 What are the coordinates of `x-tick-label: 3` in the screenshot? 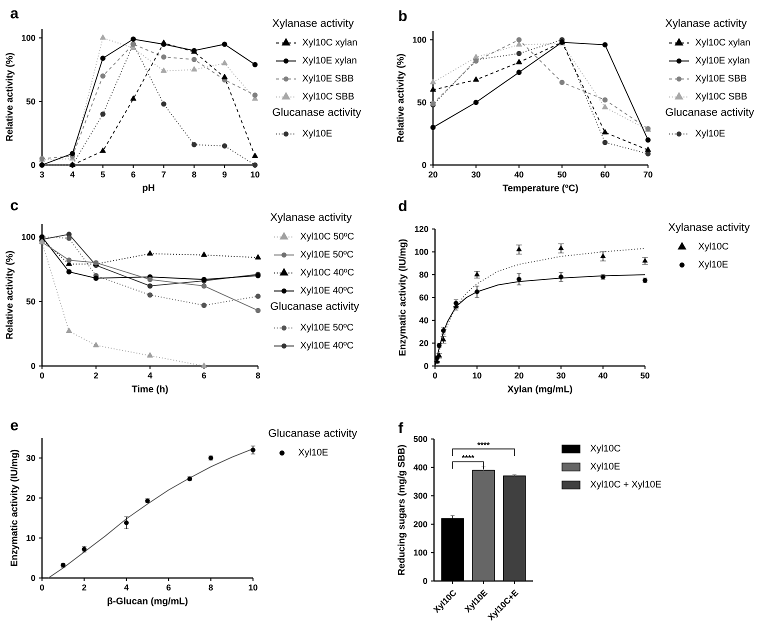 It's located at (42, 175).